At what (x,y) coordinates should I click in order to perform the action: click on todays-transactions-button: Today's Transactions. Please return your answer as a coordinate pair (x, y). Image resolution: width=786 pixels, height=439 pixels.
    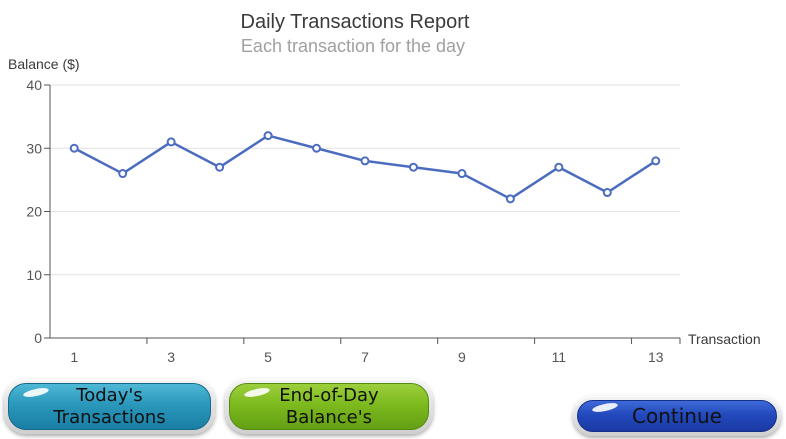
    Looking at the image, I should click on (109, 406).